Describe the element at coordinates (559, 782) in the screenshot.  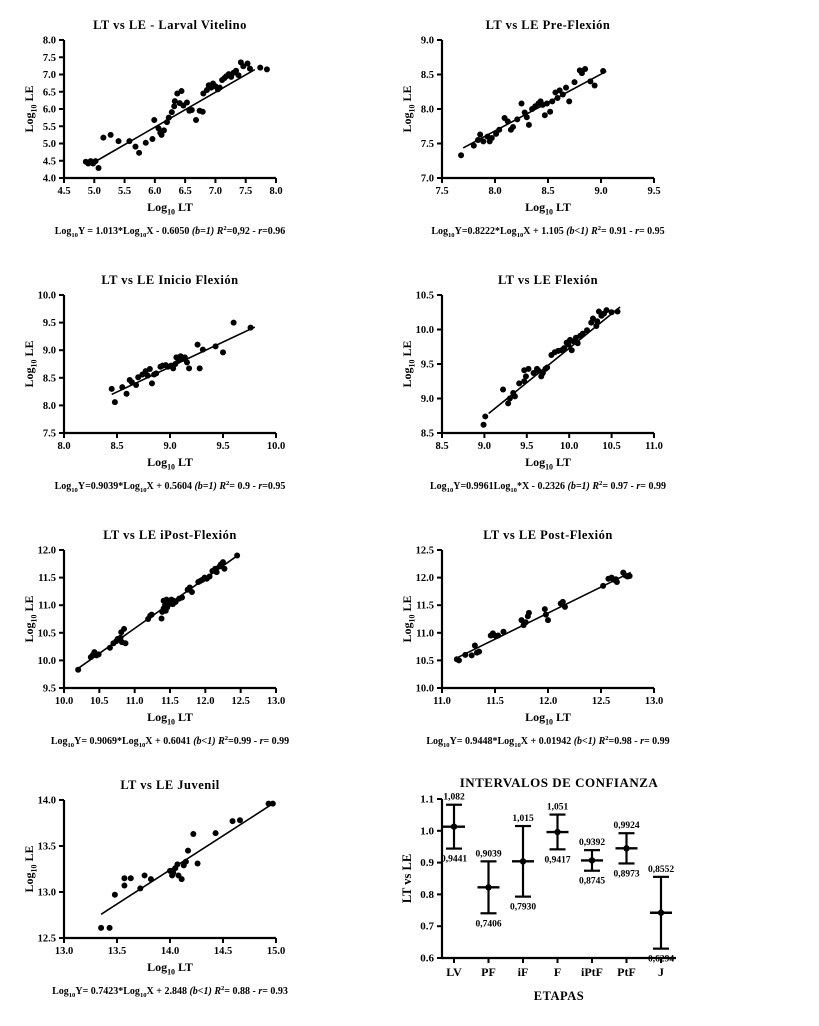
I see `svg-text: INTERVALOS DE CONFIANZA` at that location.